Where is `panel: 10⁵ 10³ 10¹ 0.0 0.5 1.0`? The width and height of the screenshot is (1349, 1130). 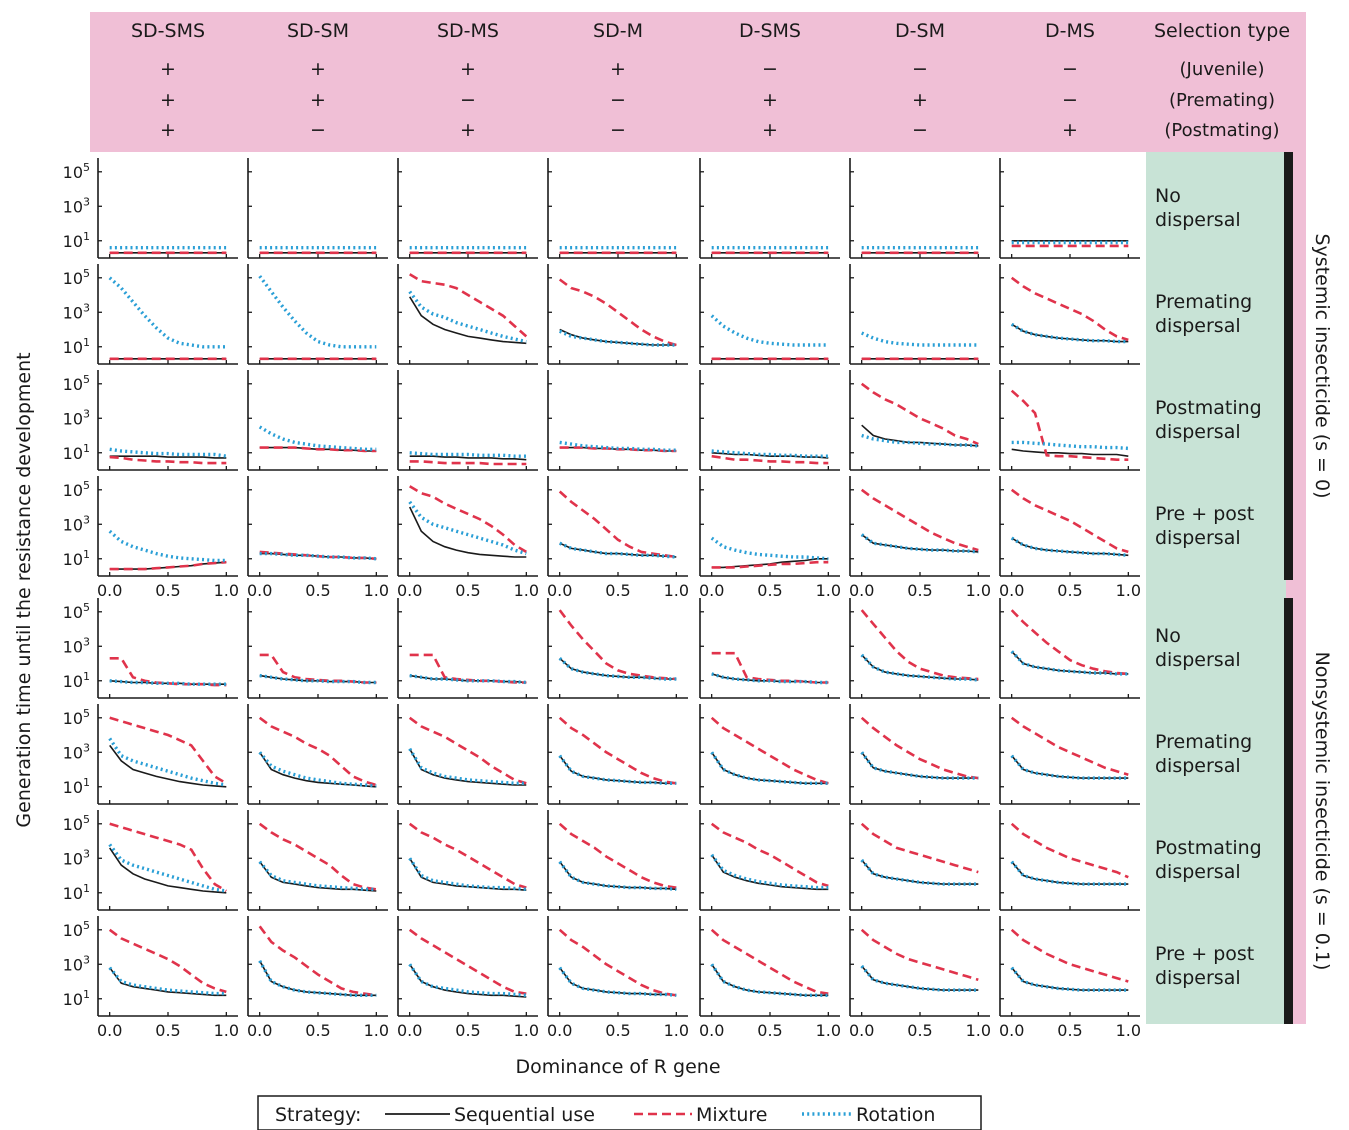 panel: 10⁵ 10³ 10¹ 0.0 0.5 1.0 is located at coordinates (151, 978).